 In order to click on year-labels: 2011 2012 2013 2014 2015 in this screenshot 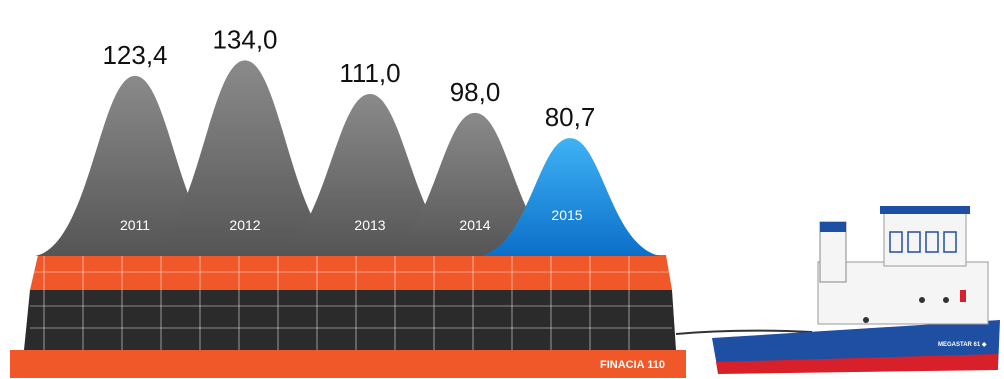, I will do `click(351, 220)`.